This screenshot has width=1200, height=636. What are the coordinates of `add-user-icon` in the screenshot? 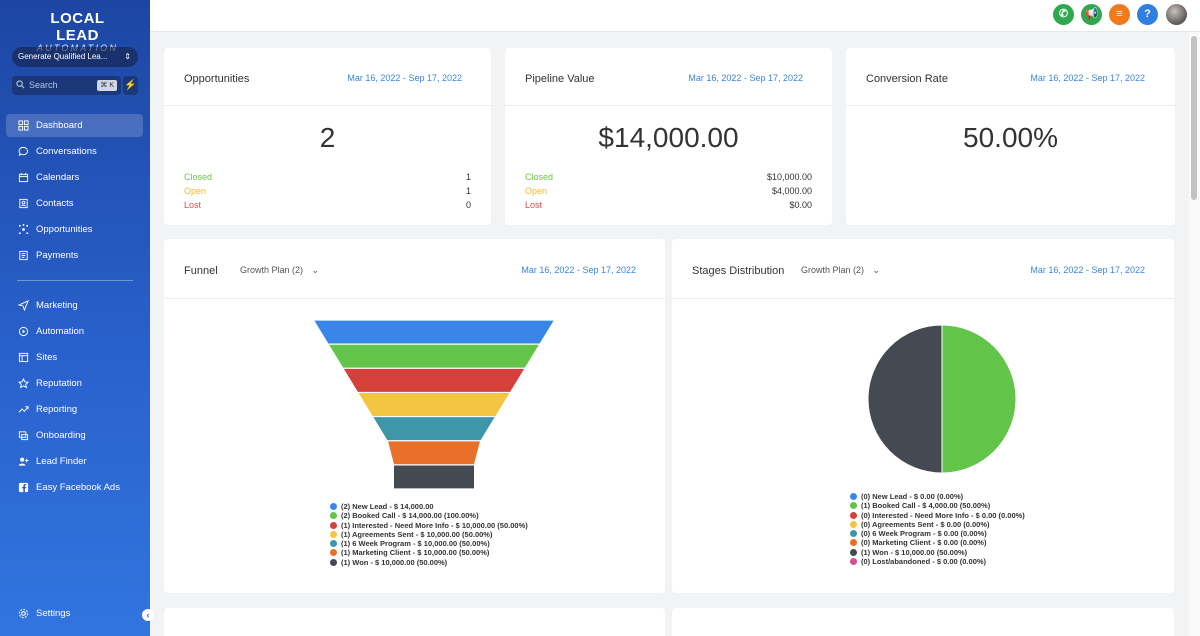 It's located at (23, 461).